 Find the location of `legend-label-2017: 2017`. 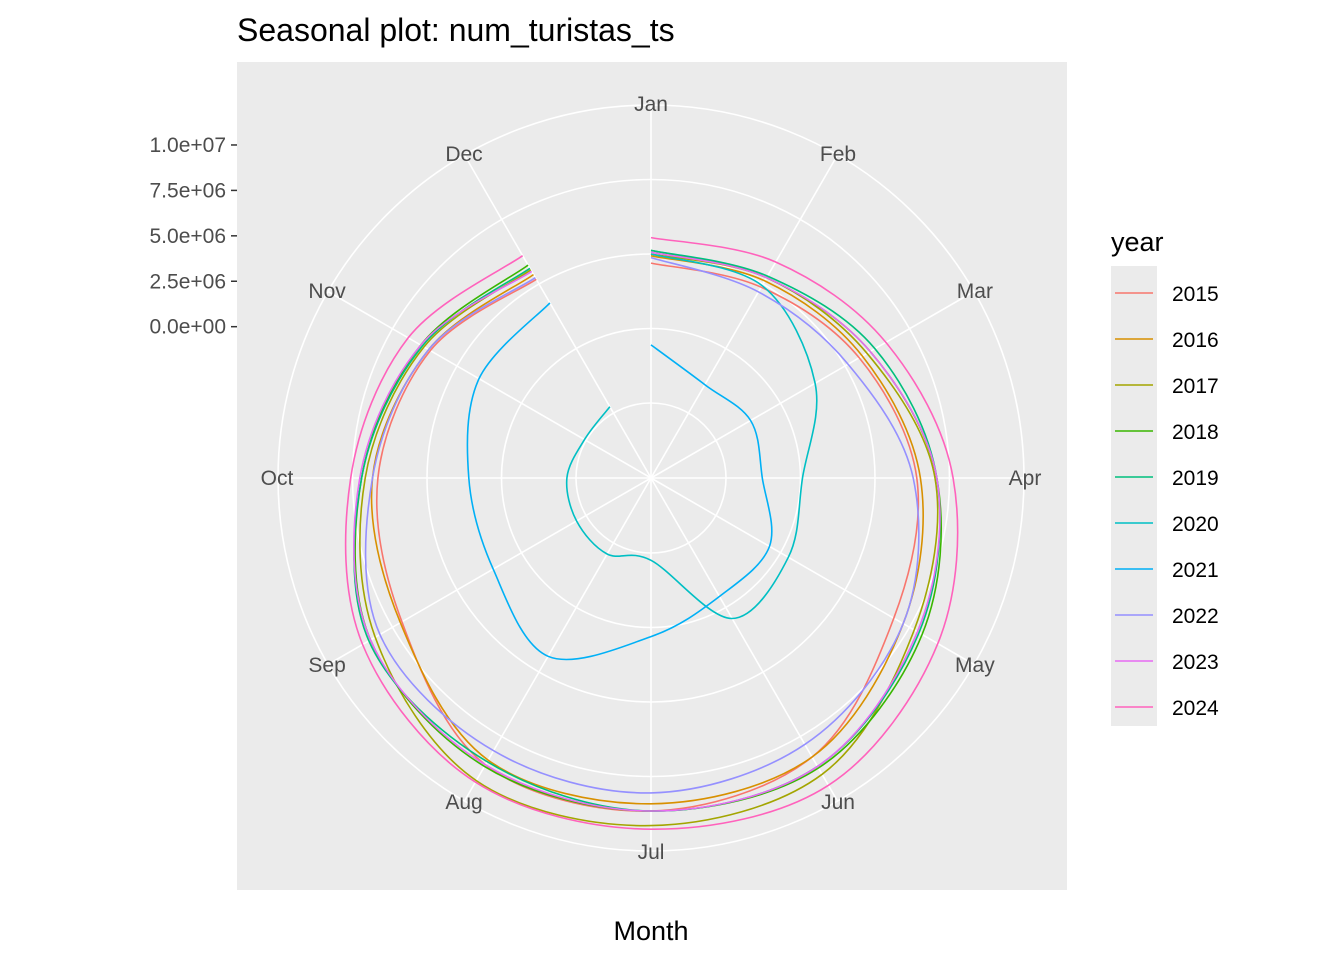

legend-label-2017: 2017 is located at coordinates (1195, 386).